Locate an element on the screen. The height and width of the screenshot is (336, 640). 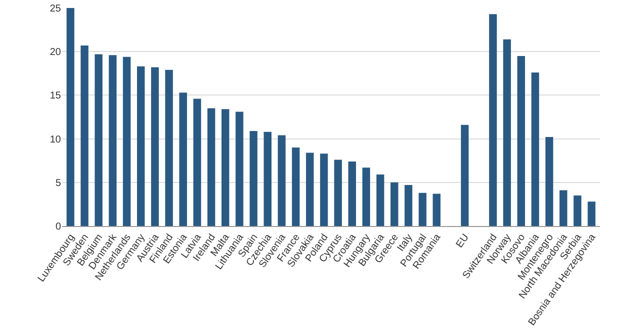
y-tick-label: 10 is located at coordinates (56, 140).